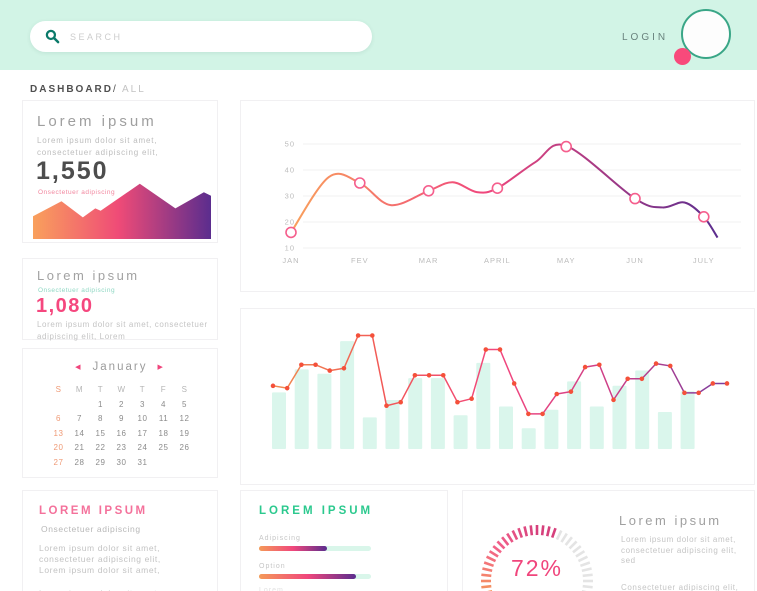 Image resolution: width=757 pixels, height=591 pixels. What do you see at coordinates (184, 433) in the screenshot?
I see `calendar-day: 19` at bounding box center [184, 433].